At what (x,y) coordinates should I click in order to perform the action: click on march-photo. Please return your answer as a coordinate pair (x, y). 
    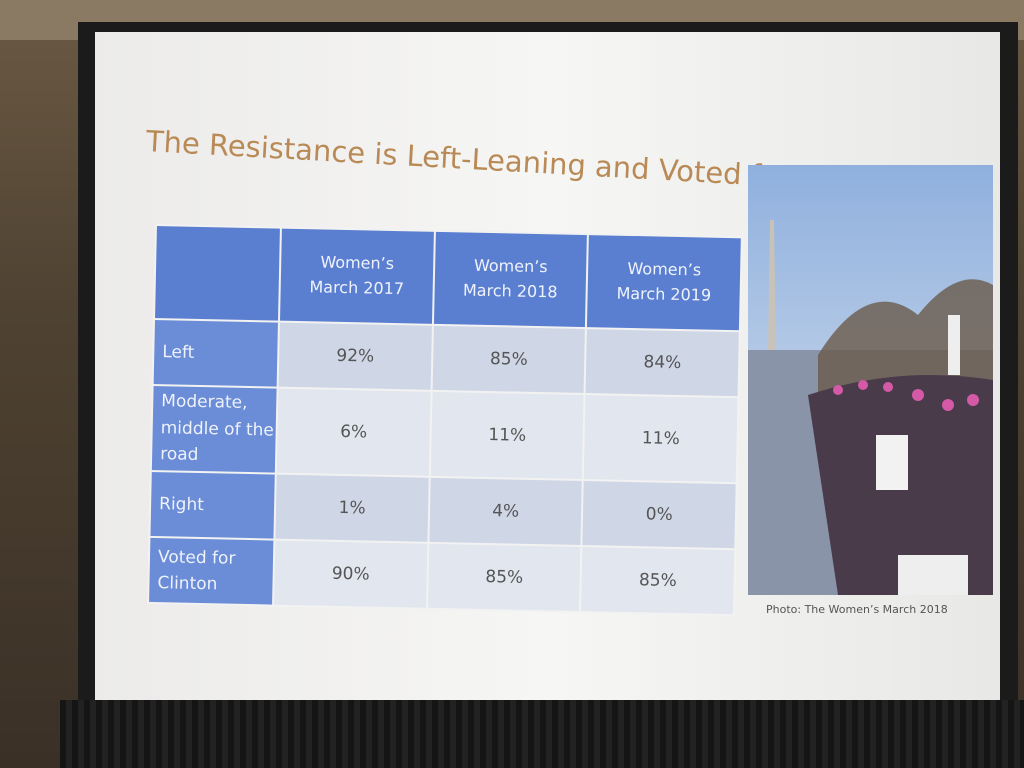
    Looking at the image, I should click on (870, 380).